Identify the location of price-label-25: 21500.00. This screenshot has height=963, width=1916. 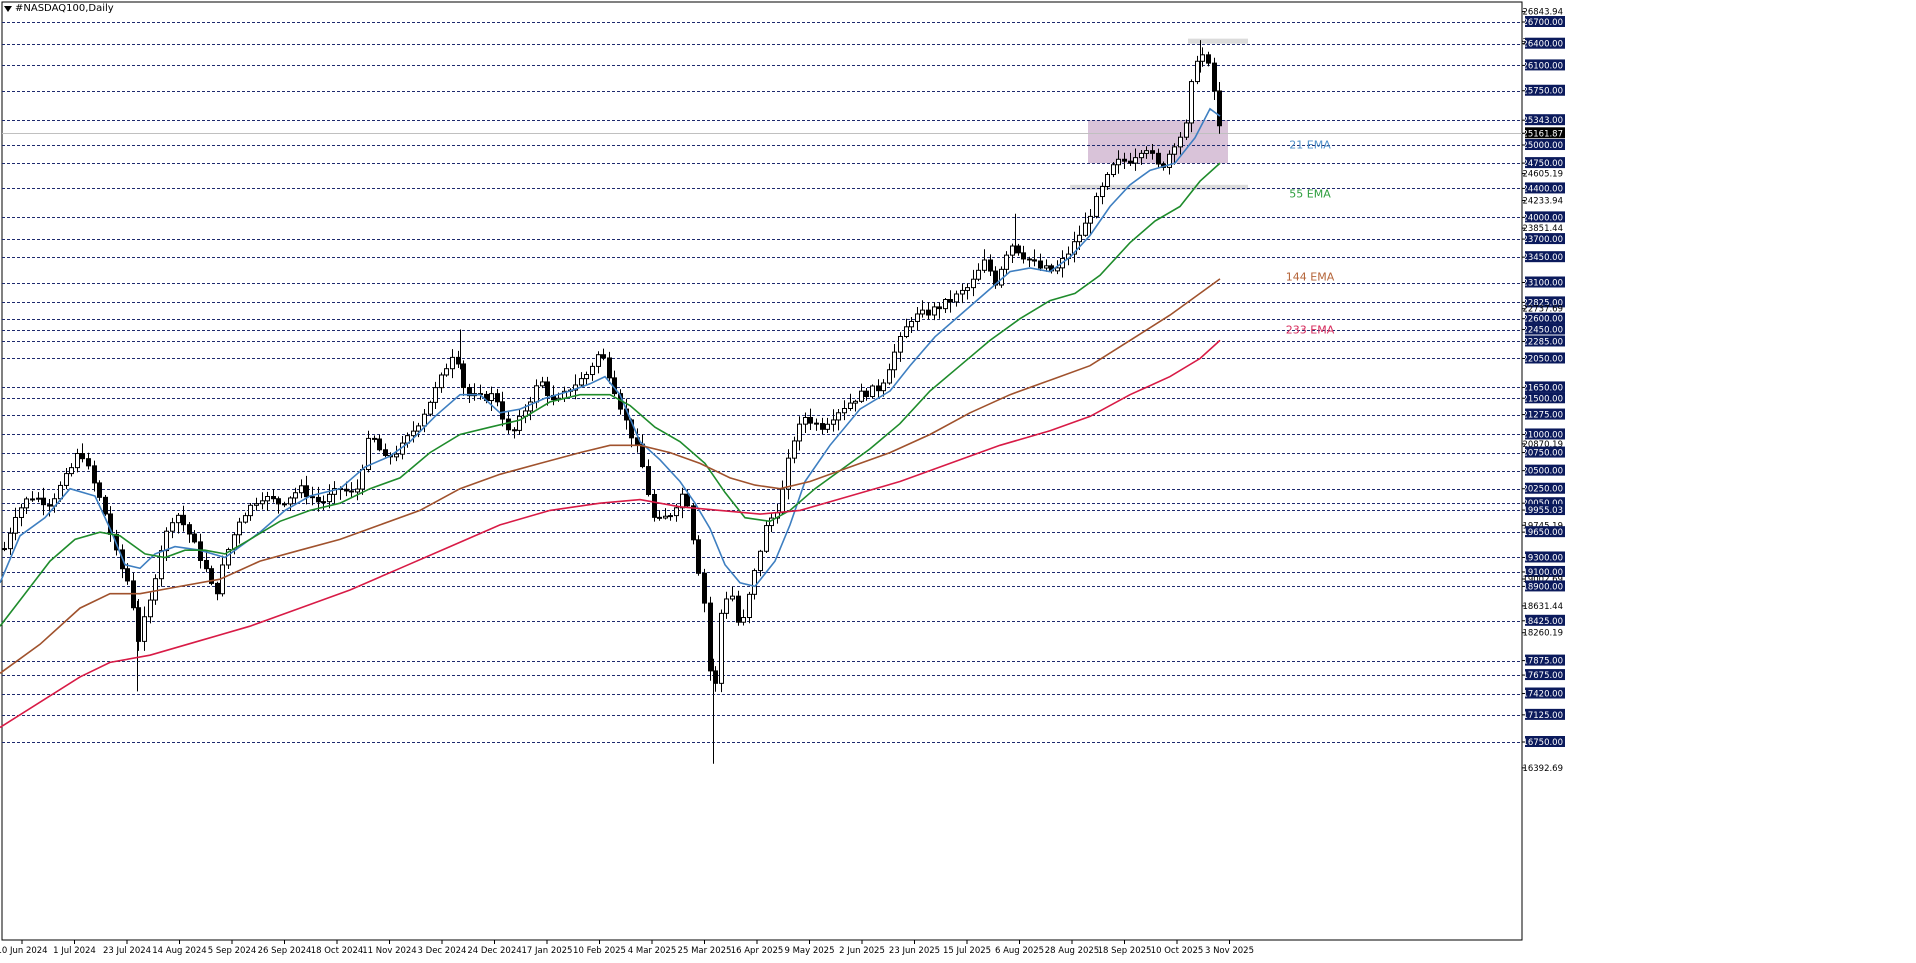
(1542, 399).